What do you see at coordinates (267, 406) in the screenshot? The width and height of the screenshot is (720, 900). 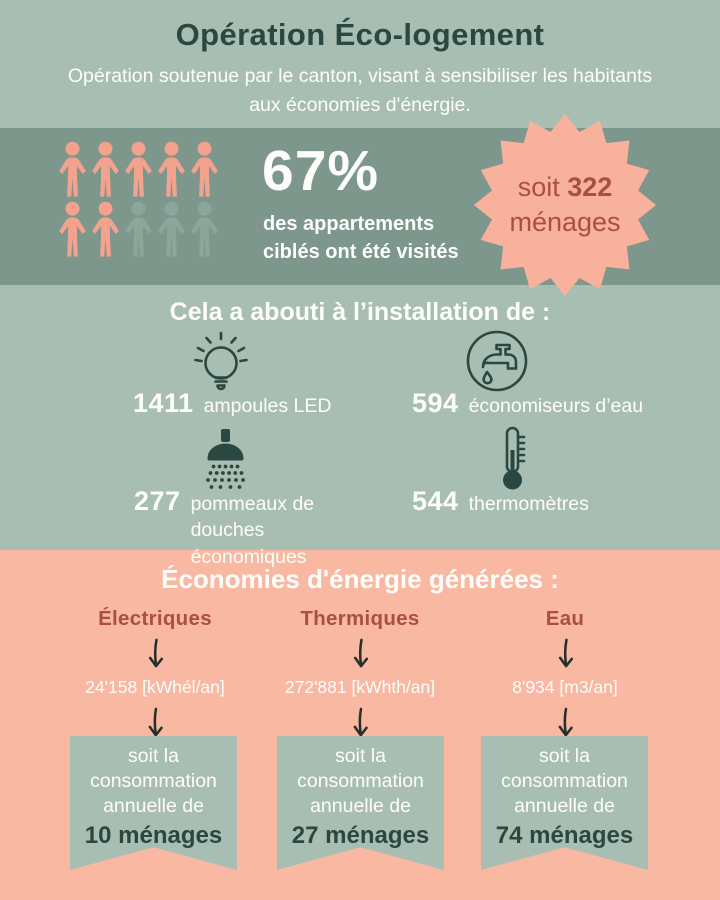 I see `install-item-label: ampoules LED` at bounding box center [267, 406].